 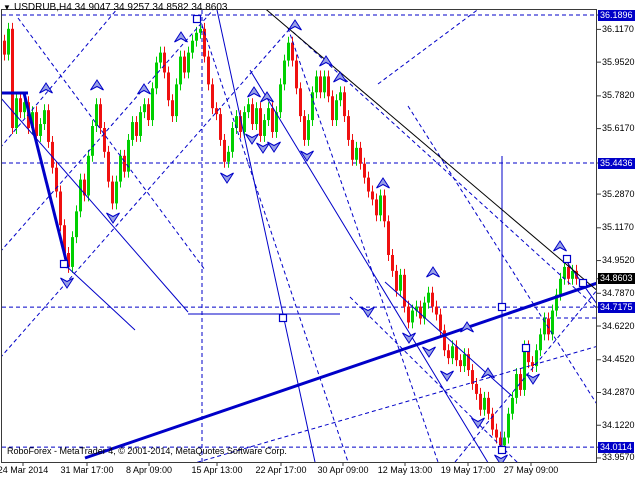 I want to click on price-axis-label: 34.1220, so click(x=618, y=424).